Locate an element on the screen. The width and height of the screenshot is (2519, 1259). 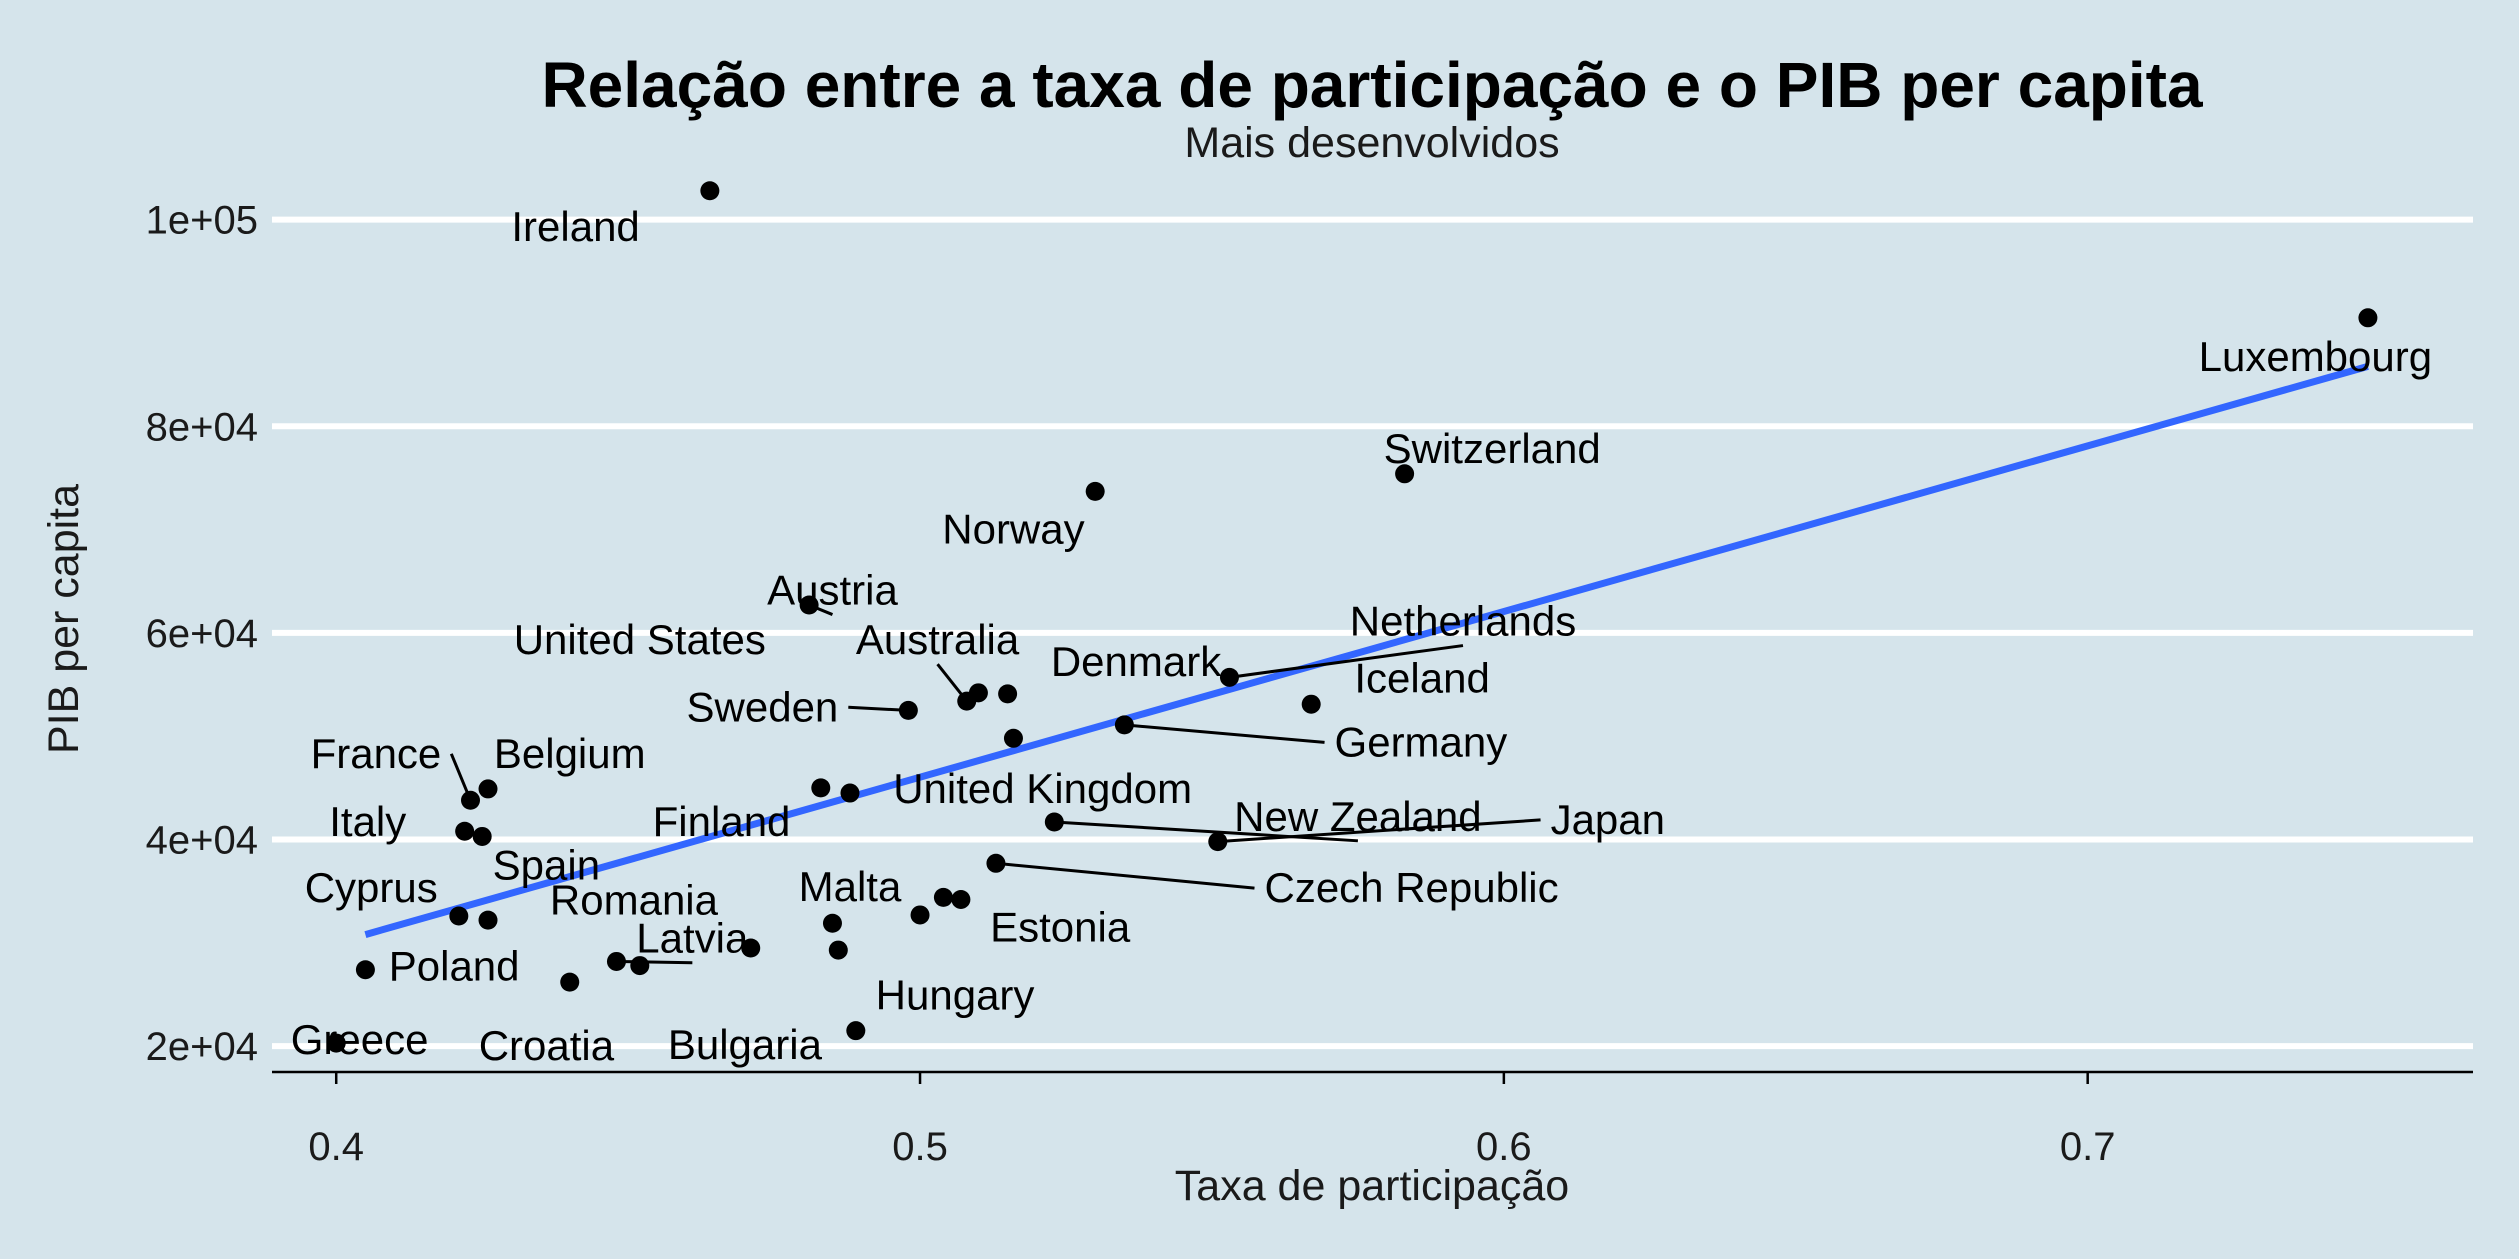
point-label: Switzerland is located at coordinates (1492, 448).